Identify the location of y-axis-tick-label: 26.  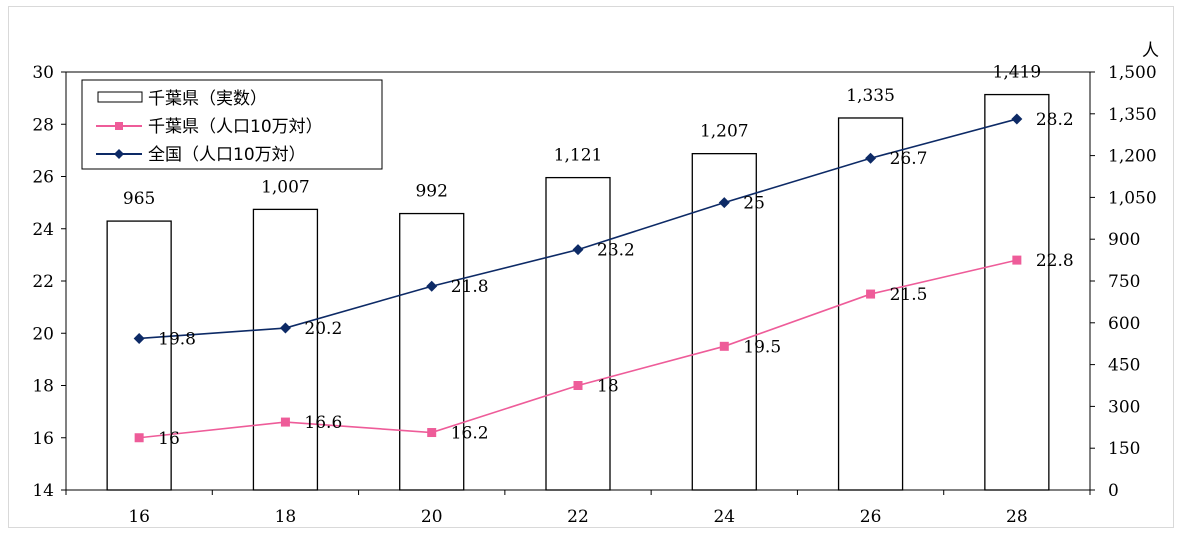
(43, 178).